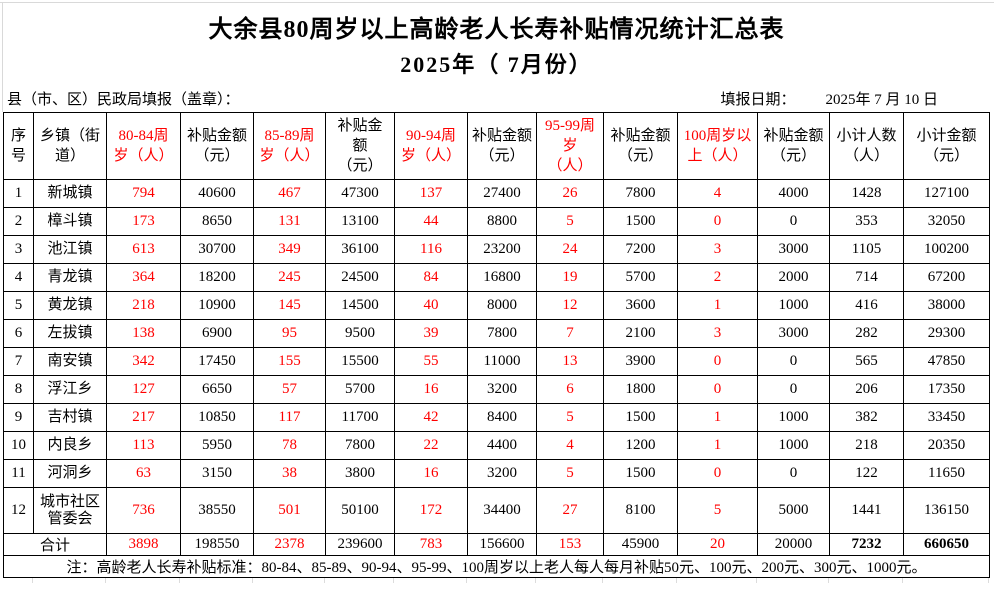  I want to click on cell-age90-94: 42, so click(431, 417).